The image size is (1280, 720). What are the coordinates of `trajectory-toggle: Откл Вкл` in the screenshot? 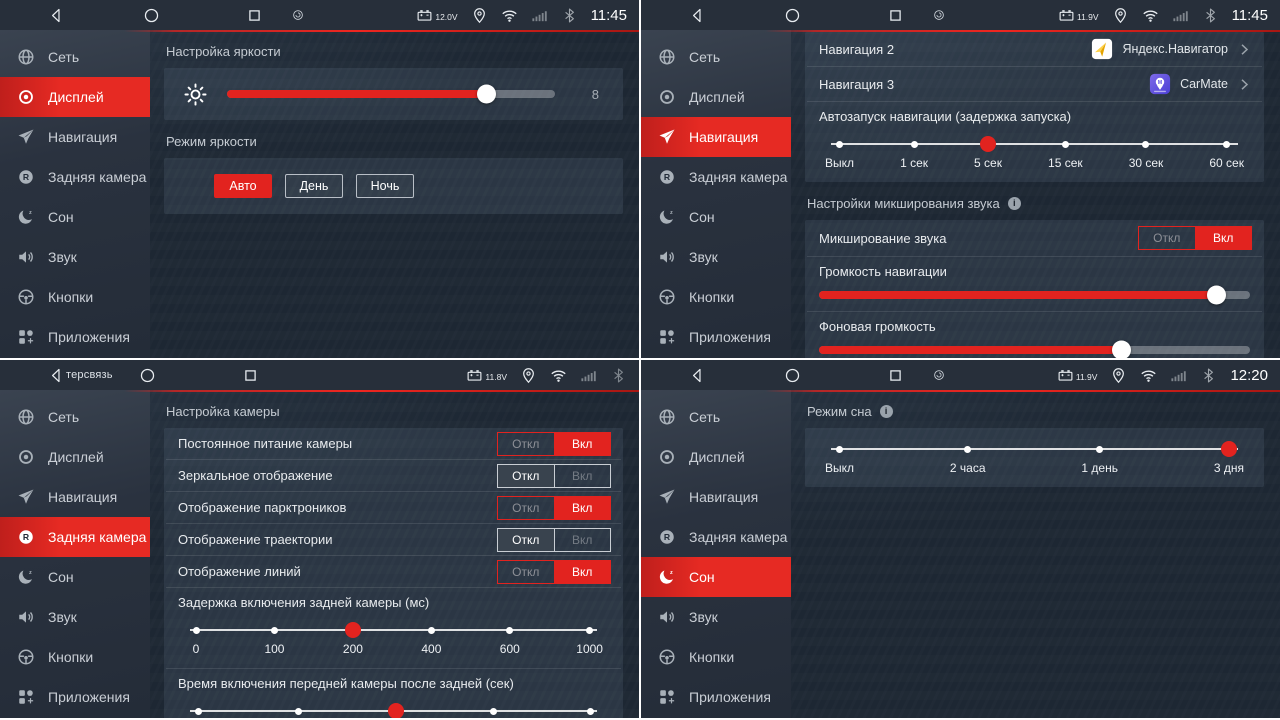 It's located at (554, 539).